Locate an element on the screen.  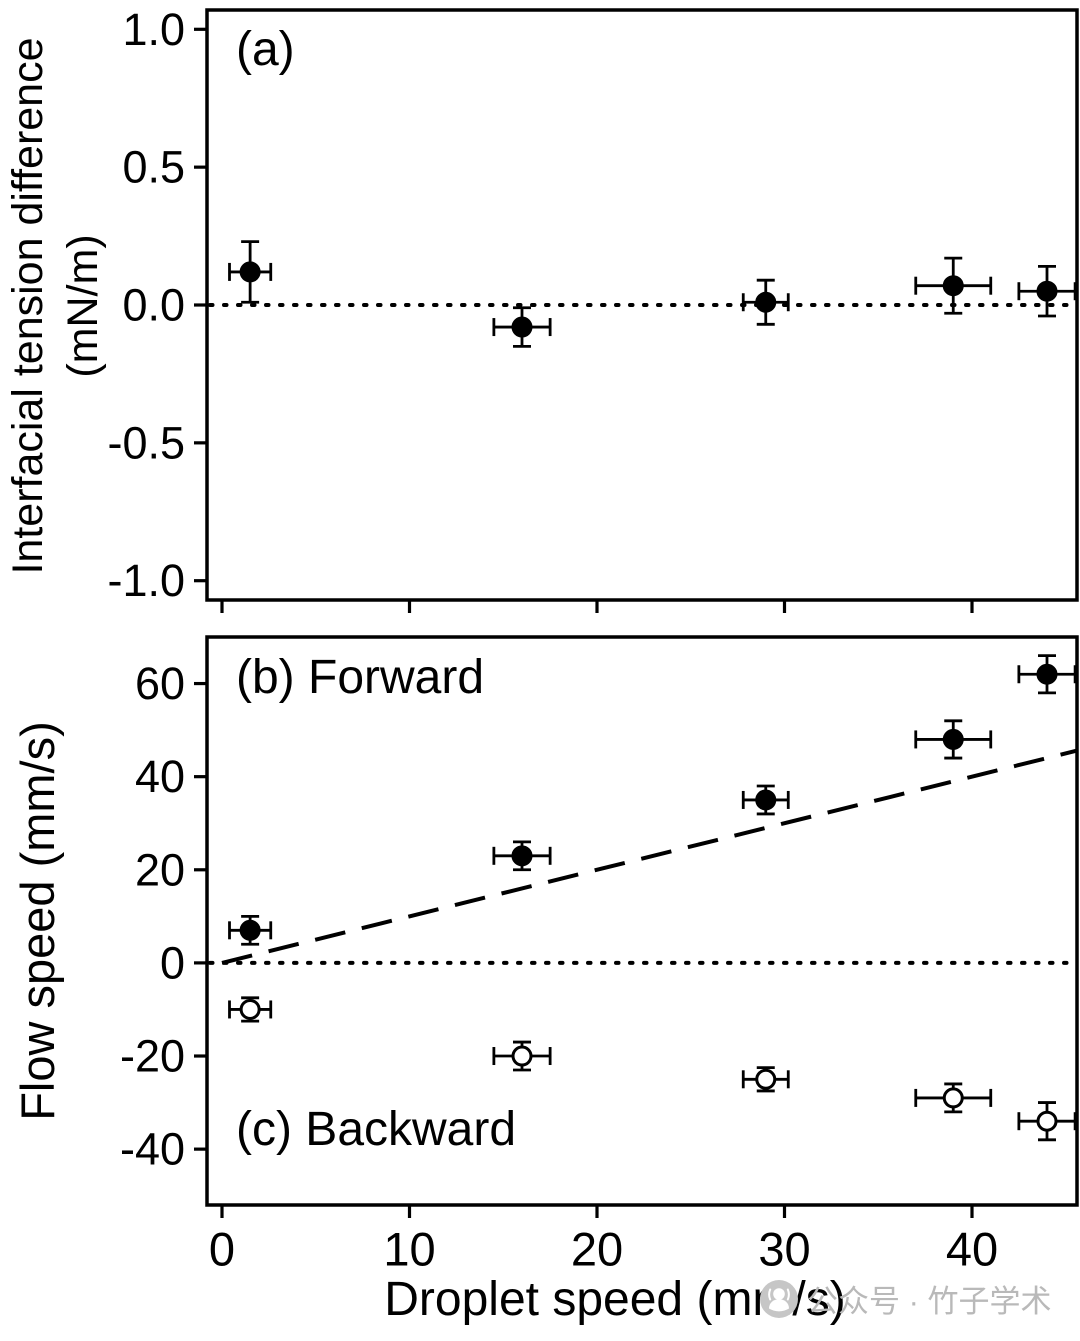
y-axis-title-line1: Interfacial tension difference is located at coordinates (28, 306).